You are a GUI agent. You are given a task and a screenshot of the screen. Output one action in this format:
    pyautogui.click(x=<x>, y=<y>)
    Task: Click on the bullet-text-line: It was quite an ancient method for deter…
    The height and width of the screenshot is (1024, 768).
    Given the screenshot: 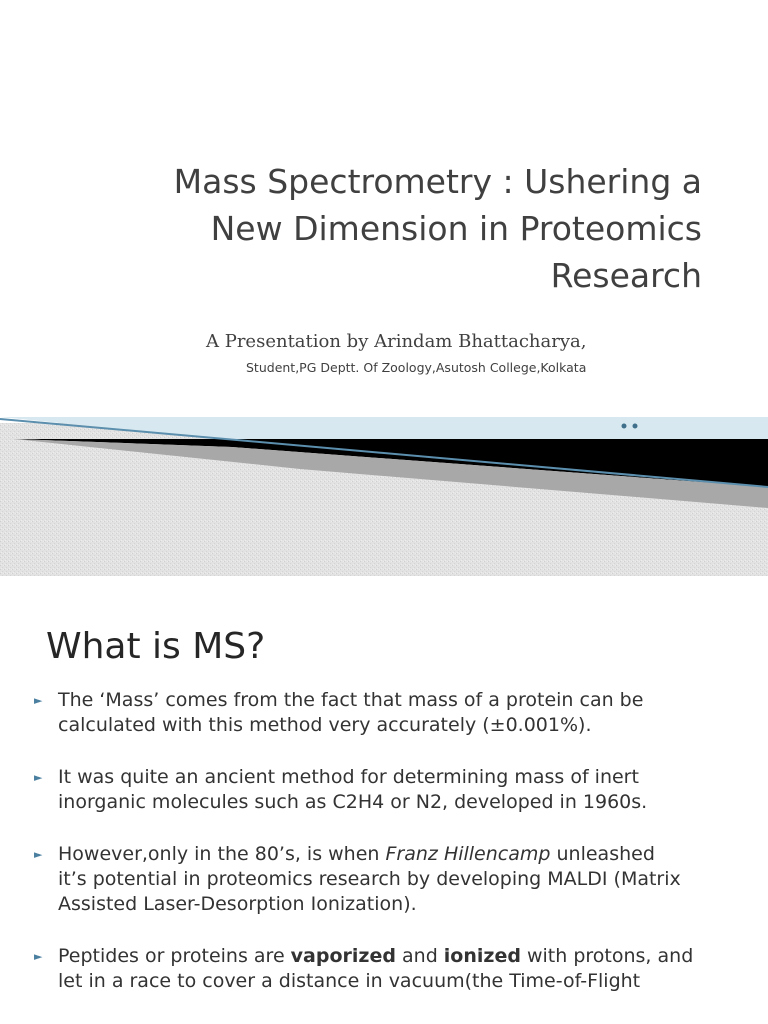 What is the action you would take?
    pyautogui.click(x=410, y=777)
    